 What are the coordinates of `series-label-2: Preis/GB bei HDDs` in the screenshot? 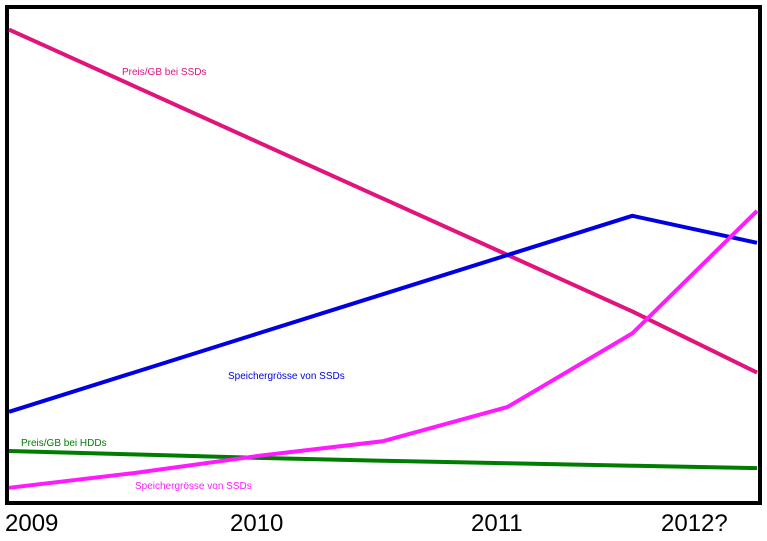 It's located at (64, 443).